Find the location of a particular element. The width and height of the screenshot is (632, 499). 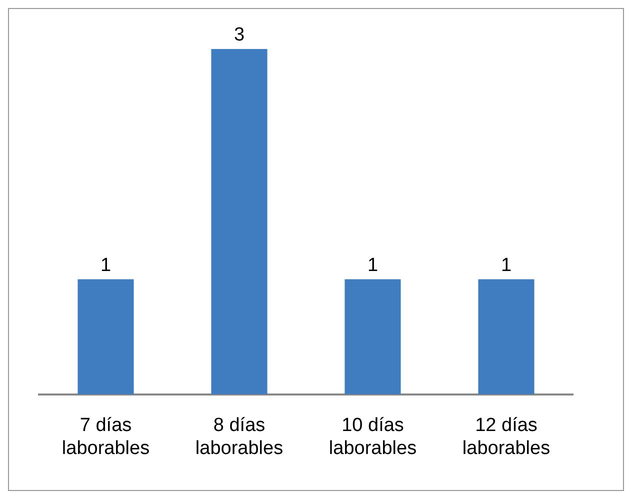

data-label: 3 is located at coordinates (239, 35).